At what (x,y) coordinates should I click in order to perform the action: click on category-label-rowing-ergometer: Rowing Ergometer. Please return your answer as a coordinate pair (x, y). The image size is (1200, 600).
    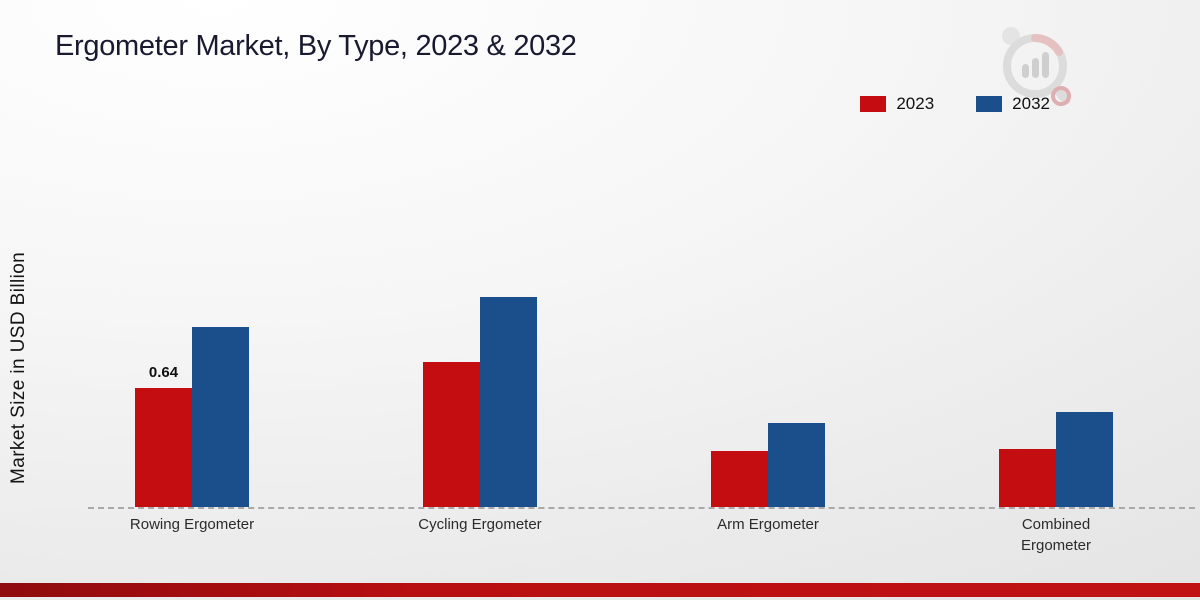
    Looking at the image, I should click on (192, 524).